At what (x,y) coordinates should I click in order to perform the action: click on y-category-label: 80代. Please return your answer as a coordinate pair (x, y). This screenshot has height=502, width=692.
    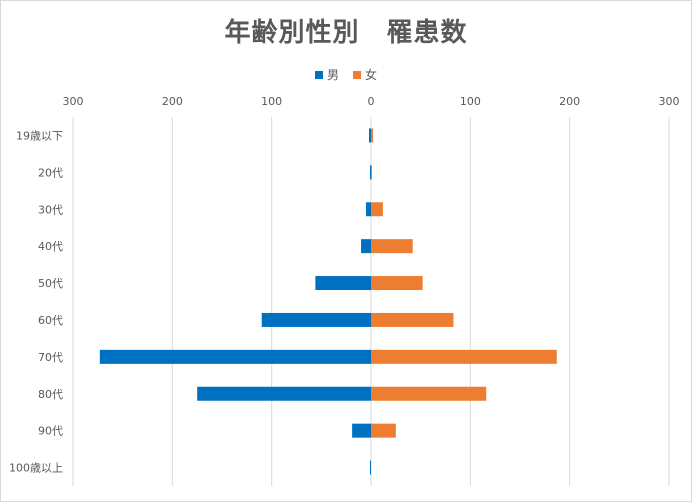
    Looking at the image, I should click on (50, 394).